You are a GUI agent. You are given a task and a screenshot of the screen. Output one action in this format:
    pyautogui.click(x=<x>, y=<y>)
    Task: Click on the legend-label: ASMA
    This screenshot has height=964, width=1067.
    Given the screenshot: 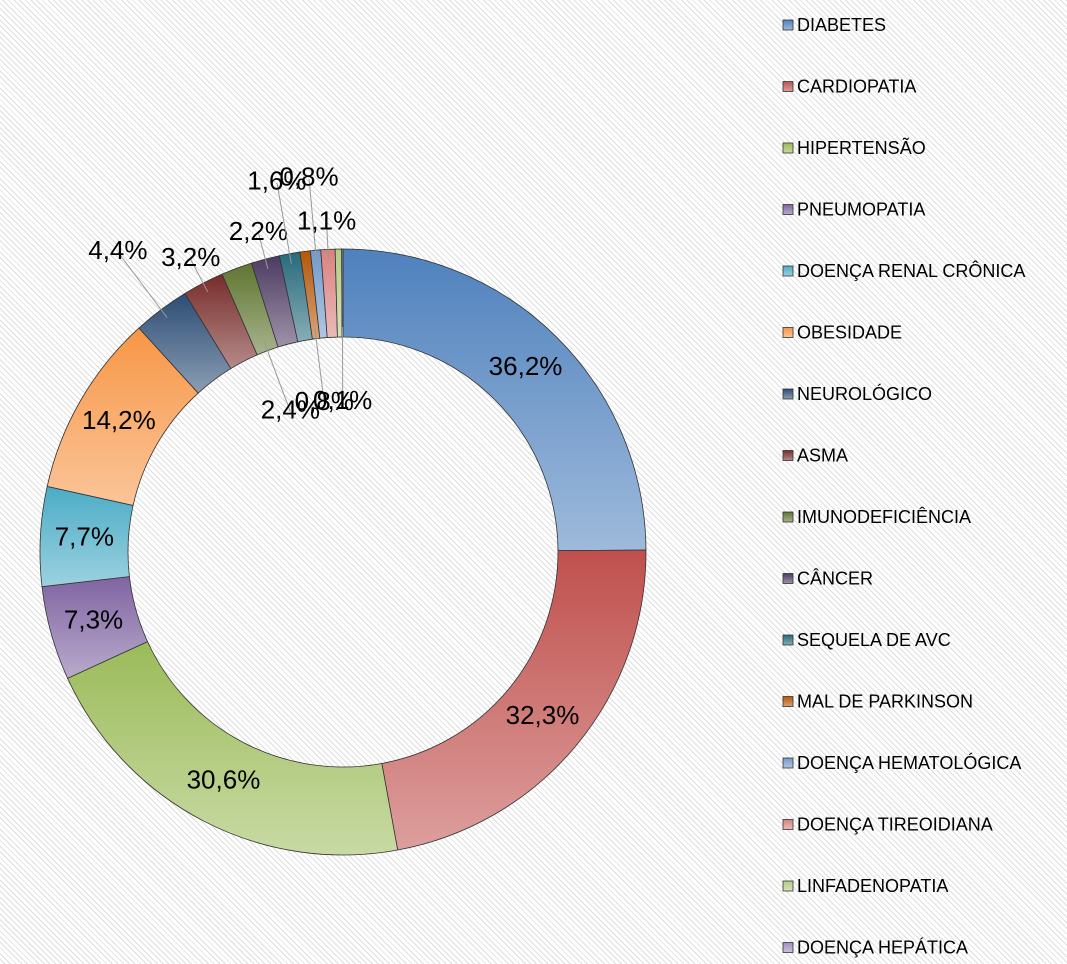 What is the action you would take?
    pyautogui.click(x=822, y=455)
    